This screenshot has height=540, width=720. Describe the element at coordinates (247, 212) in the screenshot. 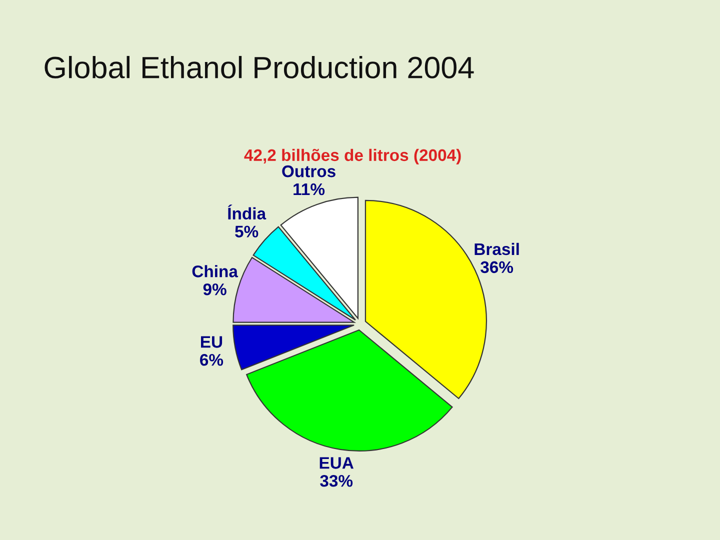

I see `slice-label: Índia` at that location.